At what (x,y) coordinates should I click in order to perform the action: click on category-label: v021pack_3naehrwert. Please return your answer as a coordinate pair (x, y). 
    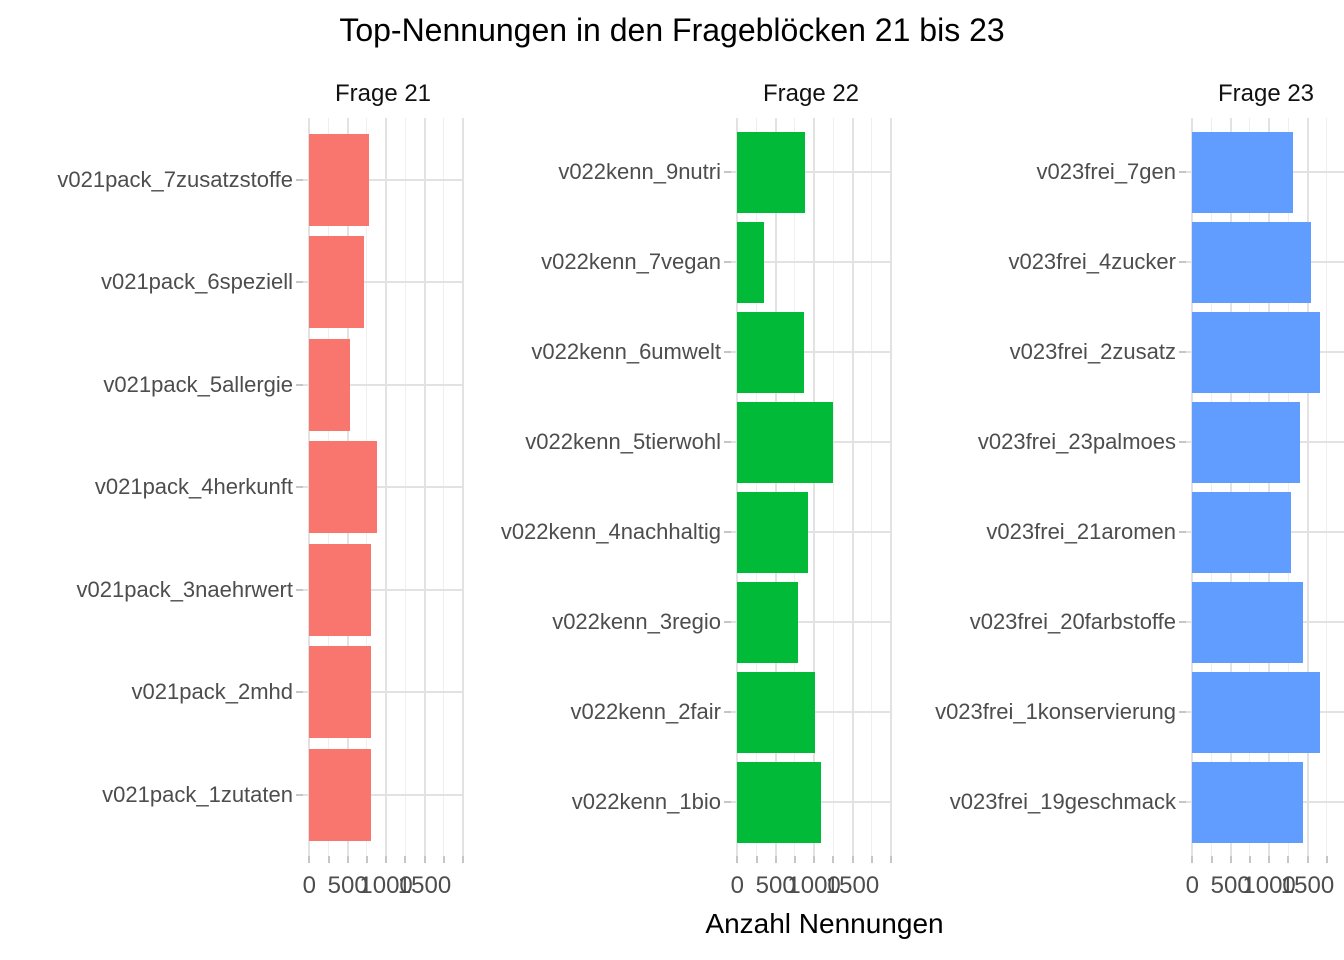
    Looking at the image, I should click on (184, 589).